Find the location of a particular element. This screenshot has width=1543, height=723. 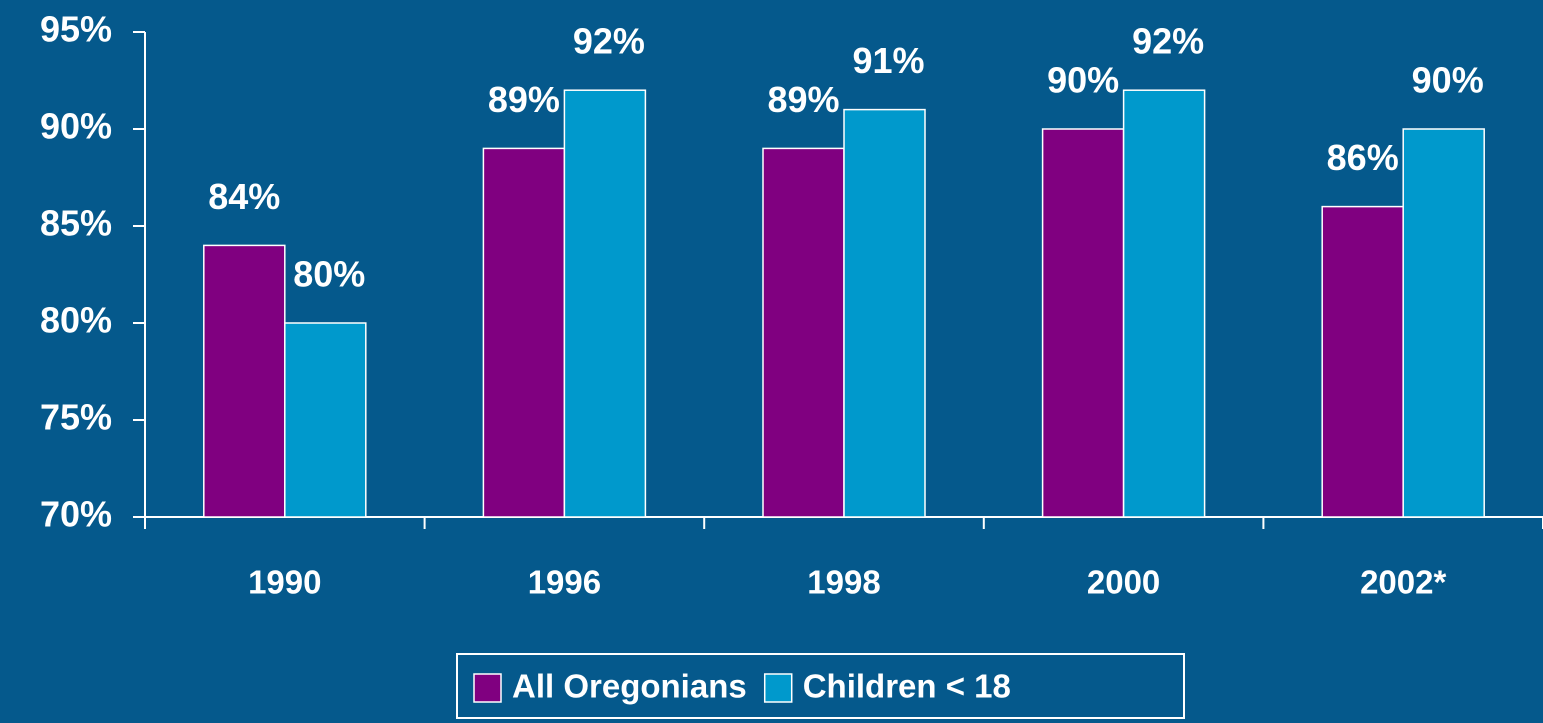

y-tick-label: 90% is located at coordinates (76, 126).